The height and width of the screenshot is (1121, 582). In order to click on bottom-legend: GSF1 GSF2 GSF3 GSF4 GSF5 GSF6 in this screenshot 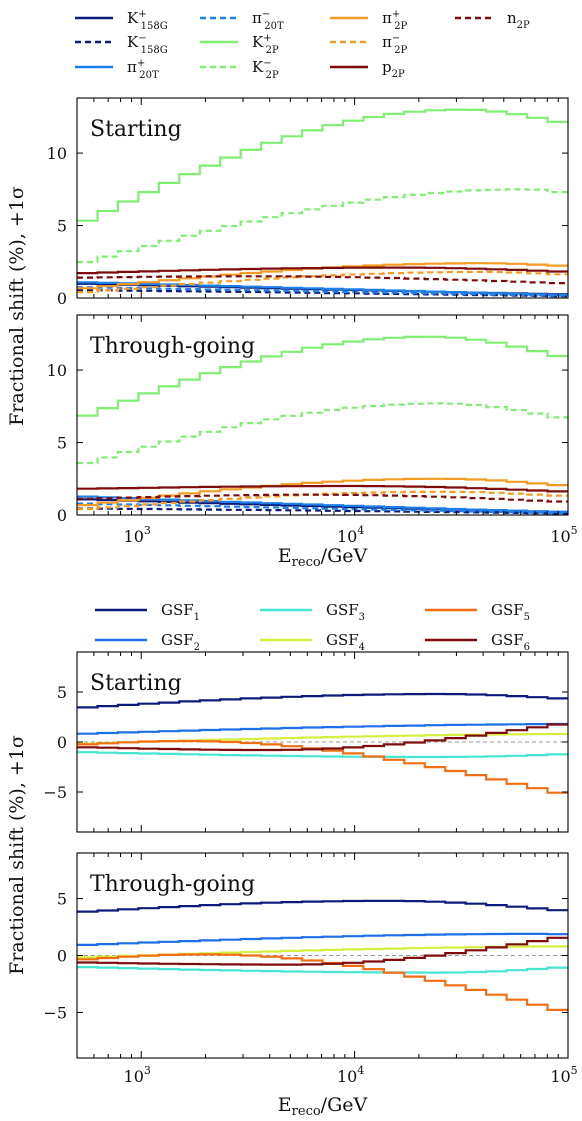, I will do `click(312, 627)`.